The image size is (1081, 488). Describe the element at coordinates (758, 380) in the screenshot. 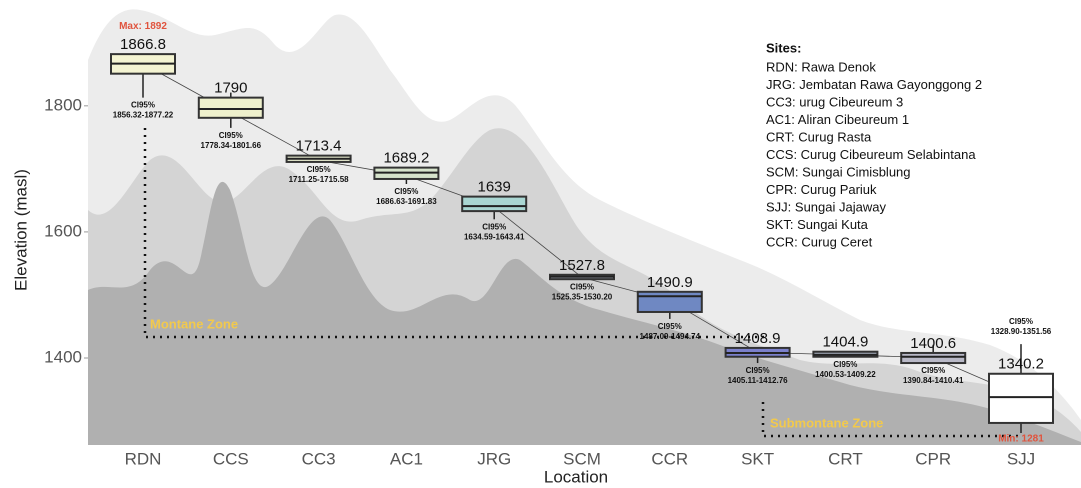

I see `ci-label: 1405.11-1412.76` at that location.